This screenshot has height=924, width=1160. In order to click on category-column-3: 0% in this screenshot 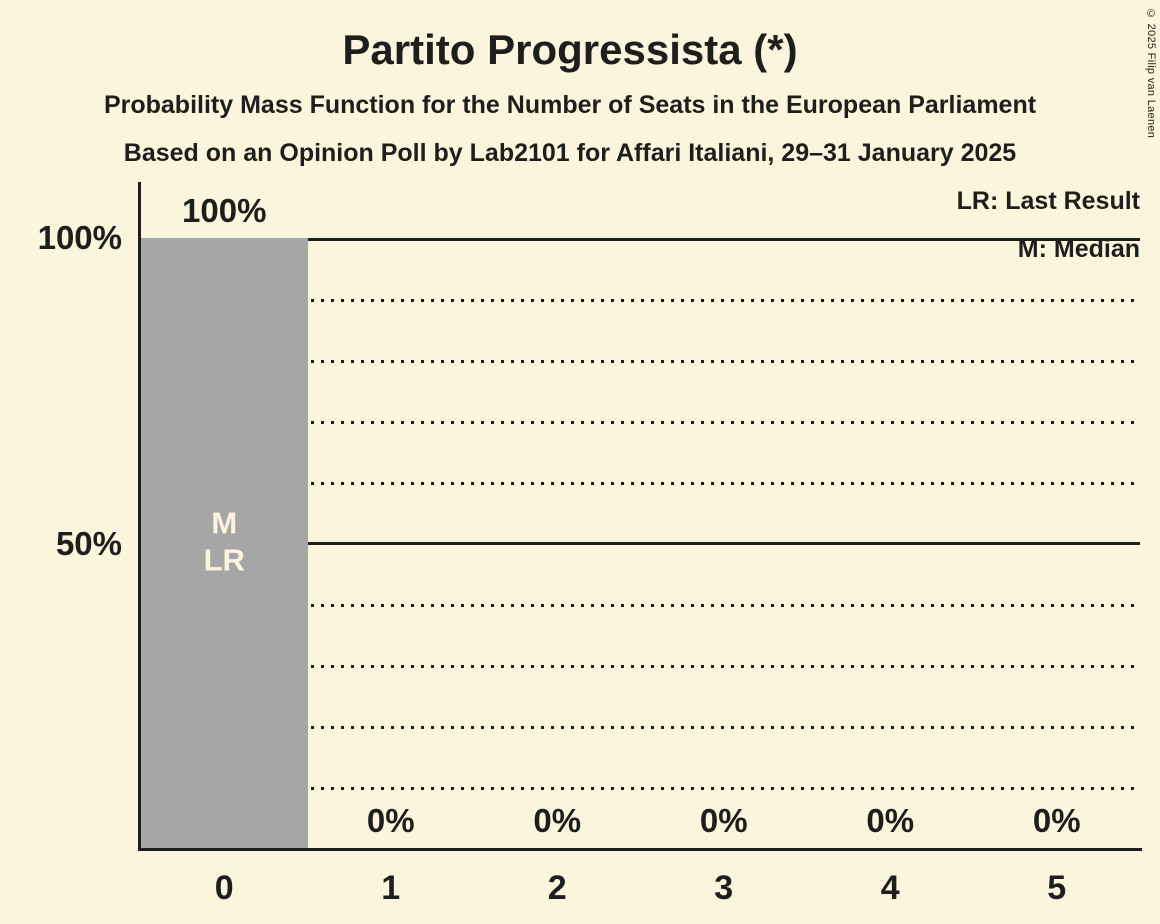, I will do `click(724, 543)`.